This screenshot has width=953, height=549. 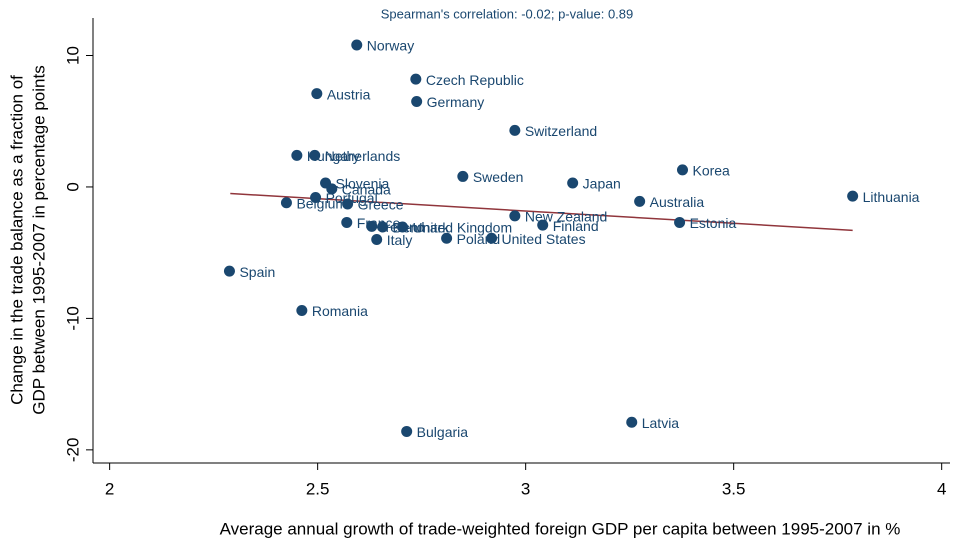 I want to click on x-tick-label: 4, so click(x=941, y=488).